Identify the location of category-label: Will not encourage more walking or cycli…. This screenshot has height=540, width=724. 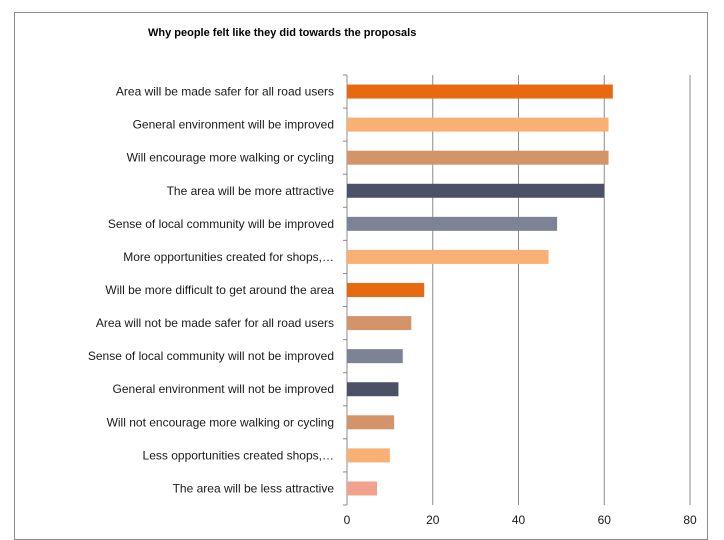
(220, 422).